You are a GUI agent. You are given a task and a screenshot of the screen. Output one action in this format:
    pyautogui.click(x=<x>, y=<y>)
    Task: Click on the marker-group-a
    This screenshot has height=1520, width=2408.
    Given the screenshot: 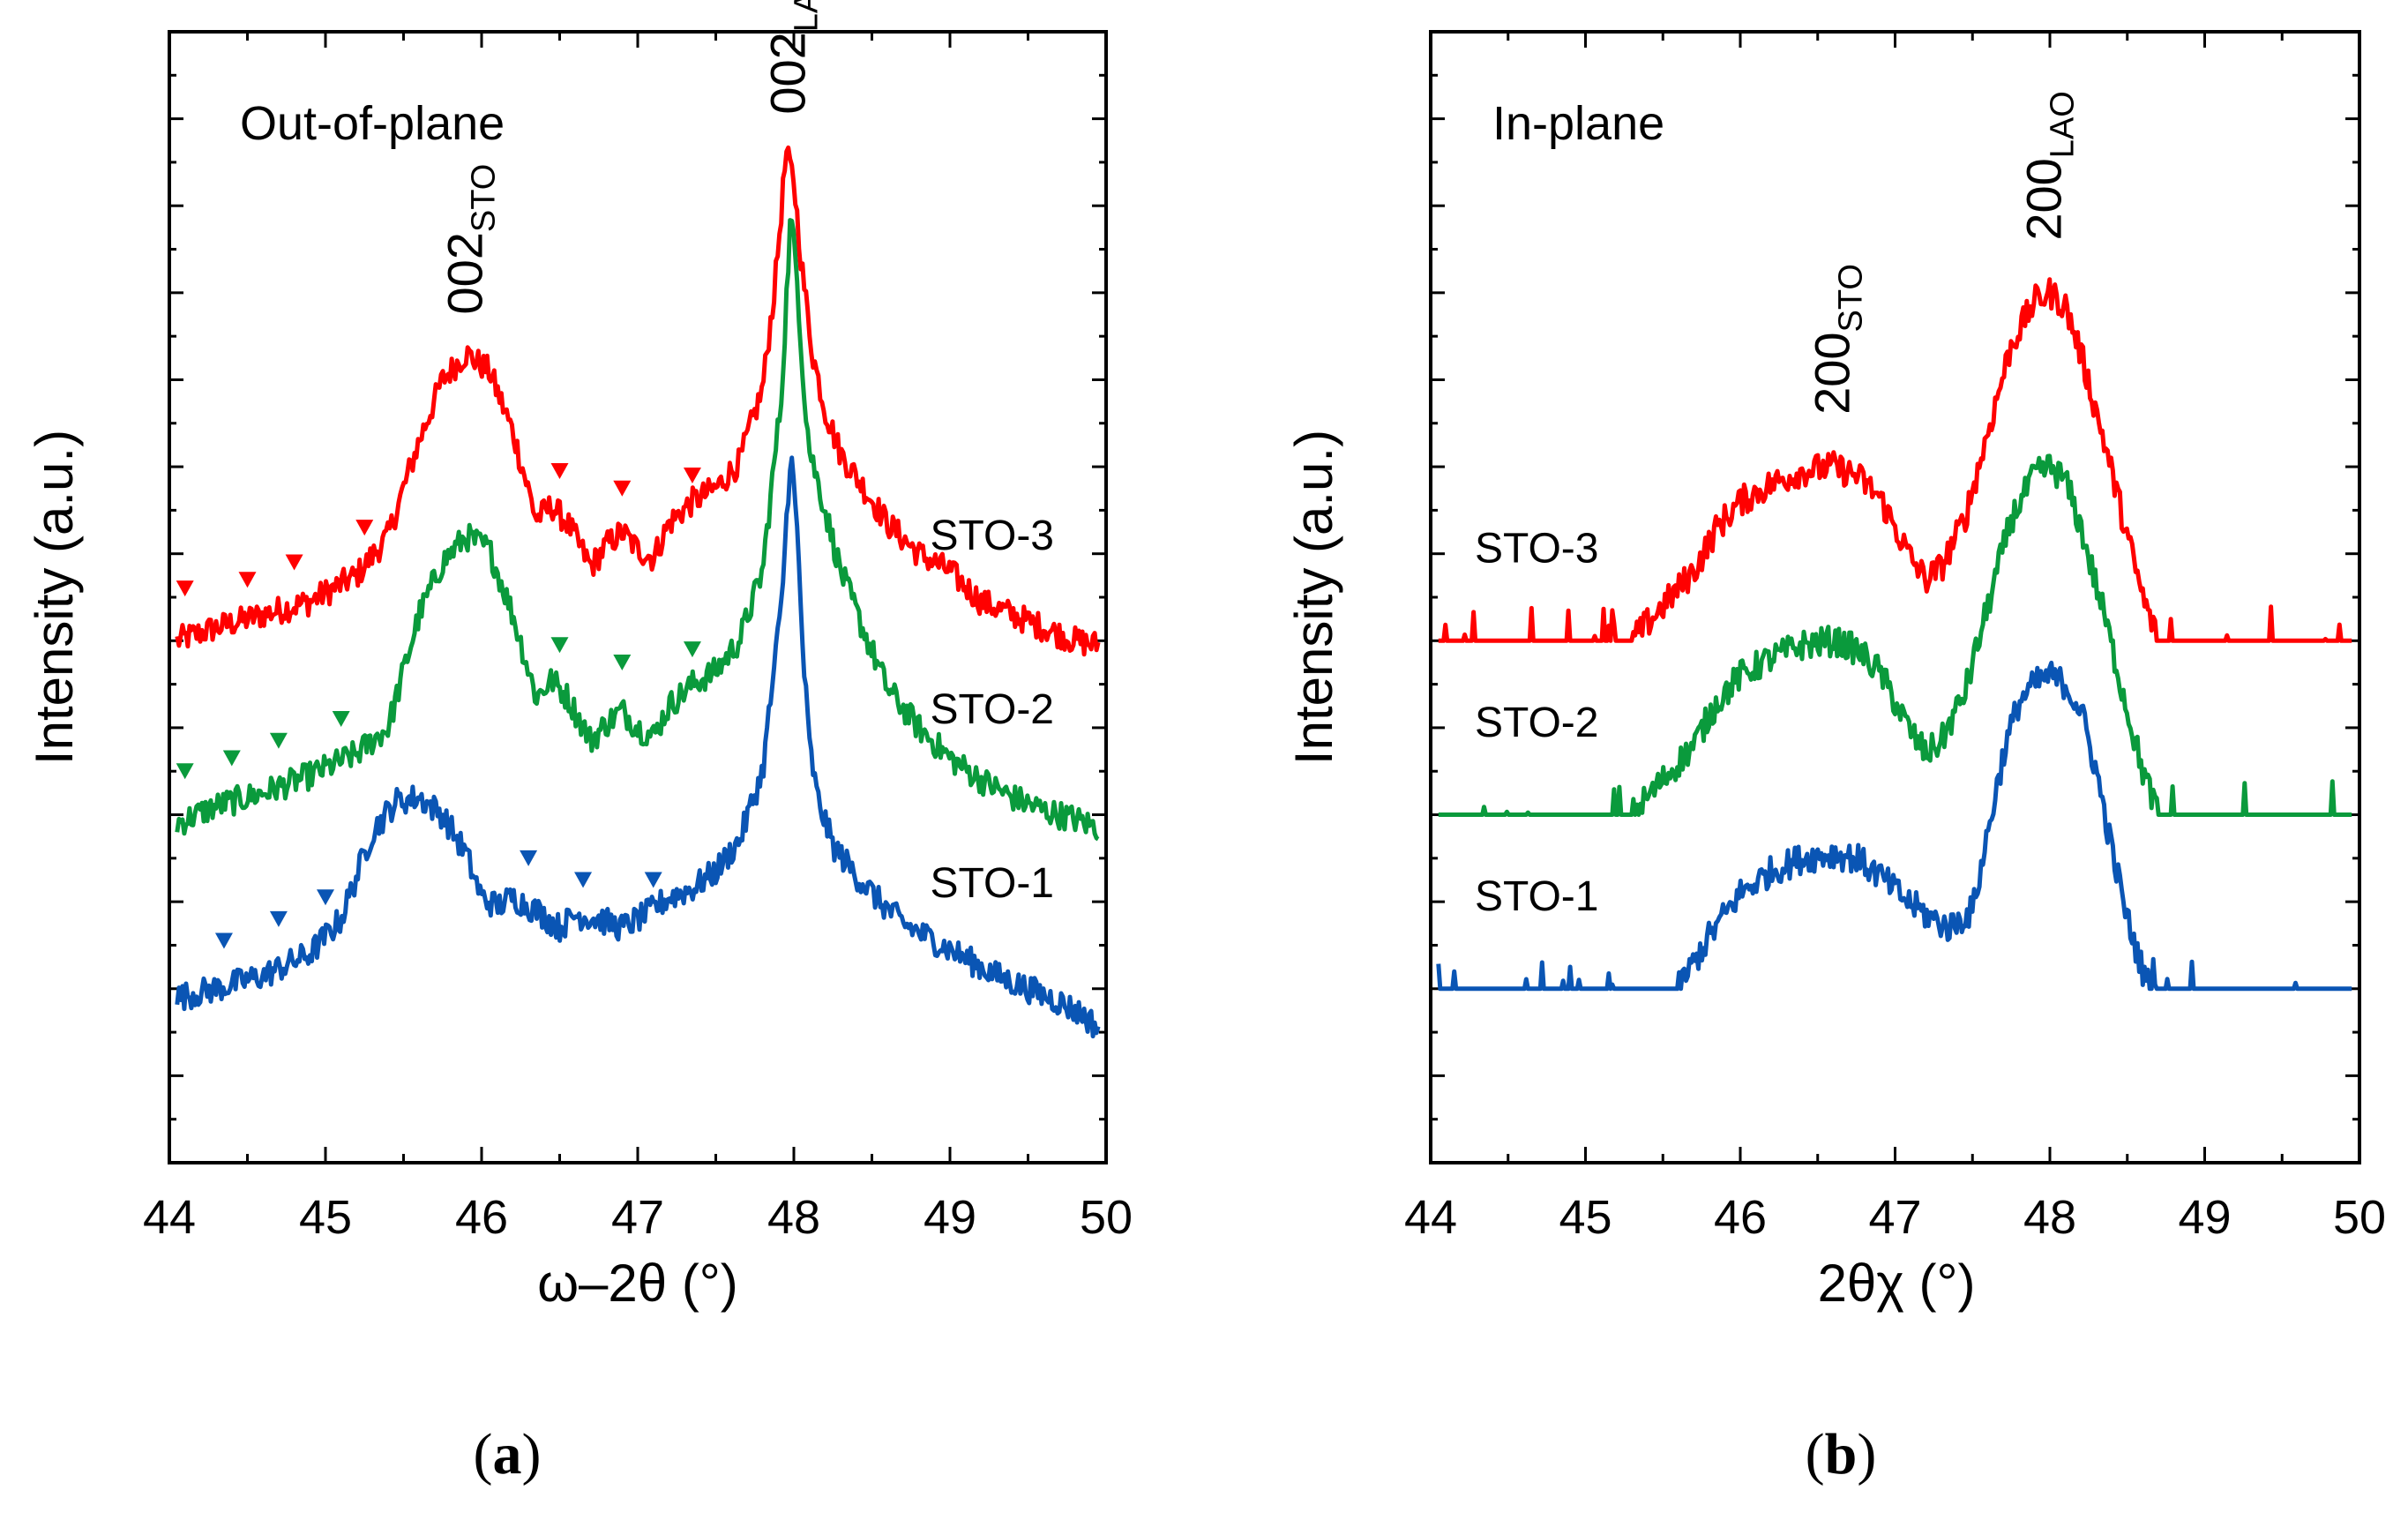 What is the action you would take?
    pyautogui.click(x=438, y=706)
    